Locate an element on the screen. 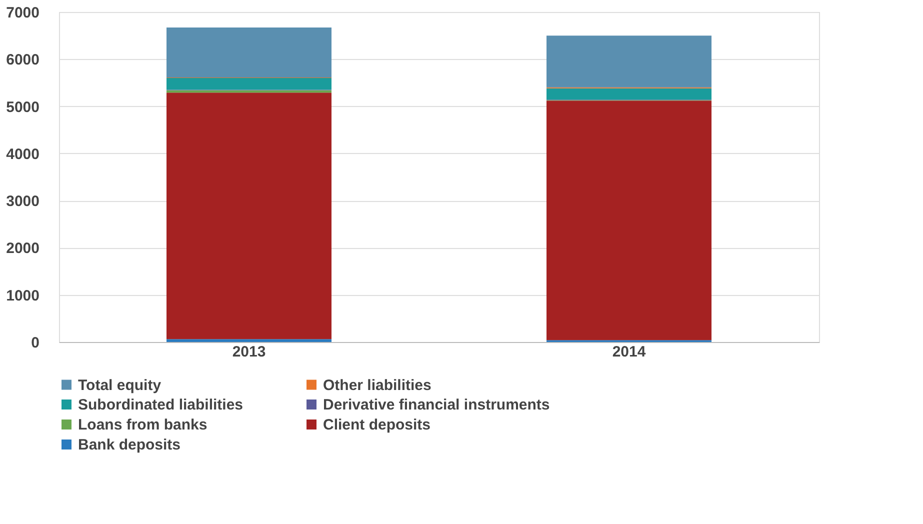  y-tick-label: 4000 is located at coordinates (23, 154).